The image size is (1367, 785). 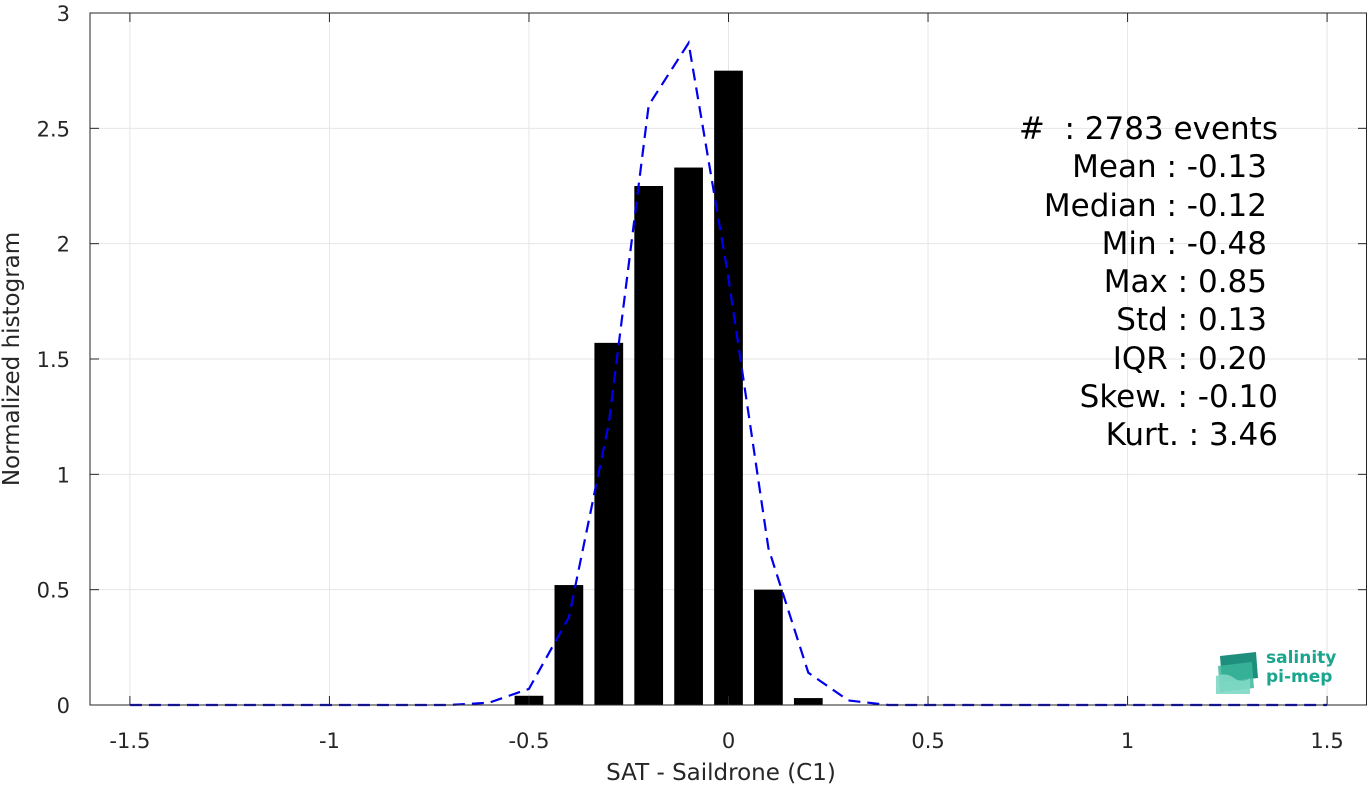 I want to click on y-tick-label: 1, so click(x=63, y=475).